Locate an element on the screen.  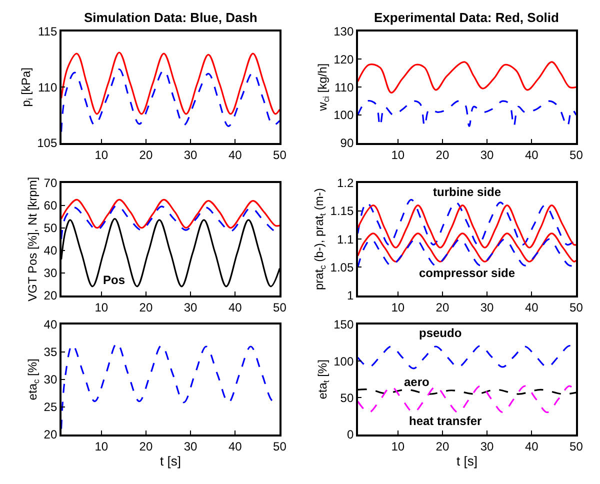
annotation: compressor side is located at coordinates (467, 273).